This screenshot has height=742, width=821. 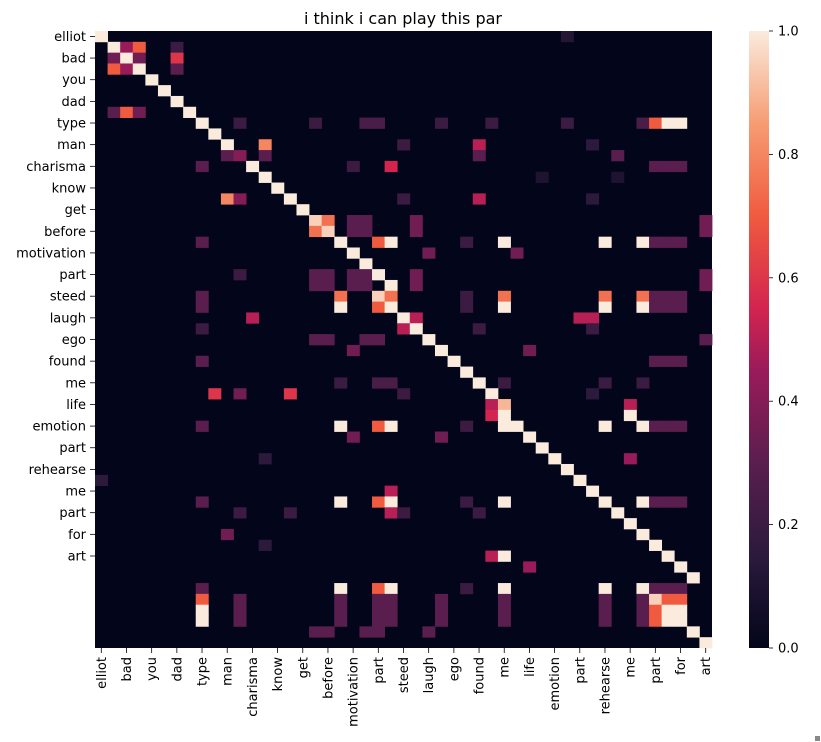 I want to click on row-tick-label: bad, so click(x=74, y=59).